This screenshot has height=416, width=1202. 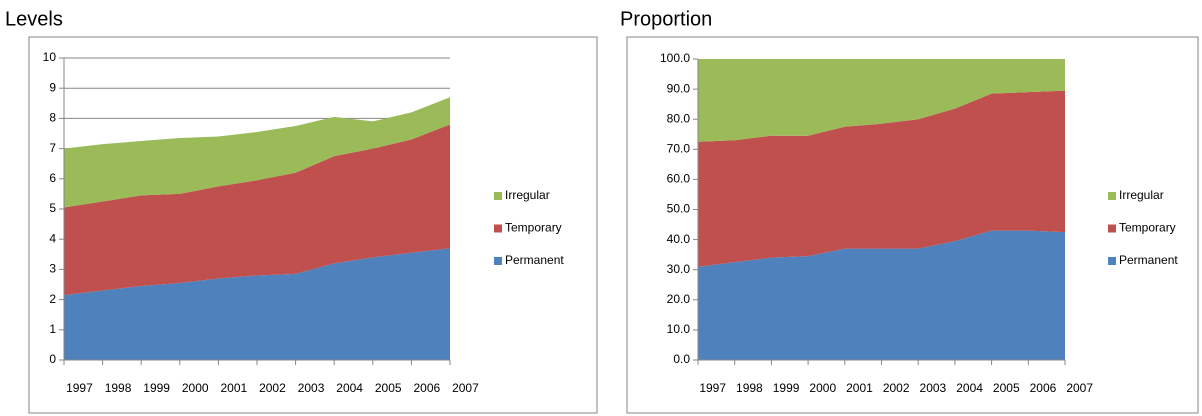 I want to click on y-tick-label: 9, so click(x=52, y=87).